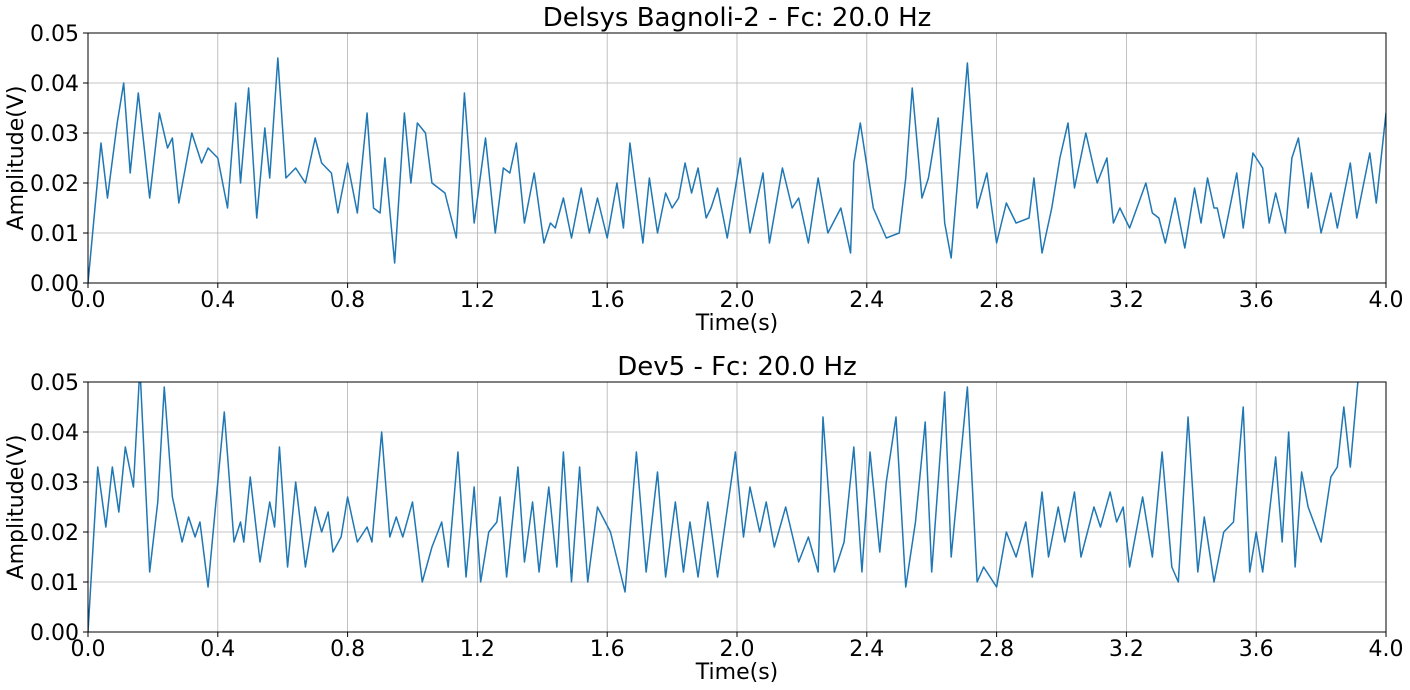 Image resolution: width=1410 pixels, height=690 pixels. What do you see at coordinates (737, 18) in the screenshot?
I see `chart-title: Delsys Bagnoli-2 - Fc: 20.0 Hz` at bounding box center [737, 18].